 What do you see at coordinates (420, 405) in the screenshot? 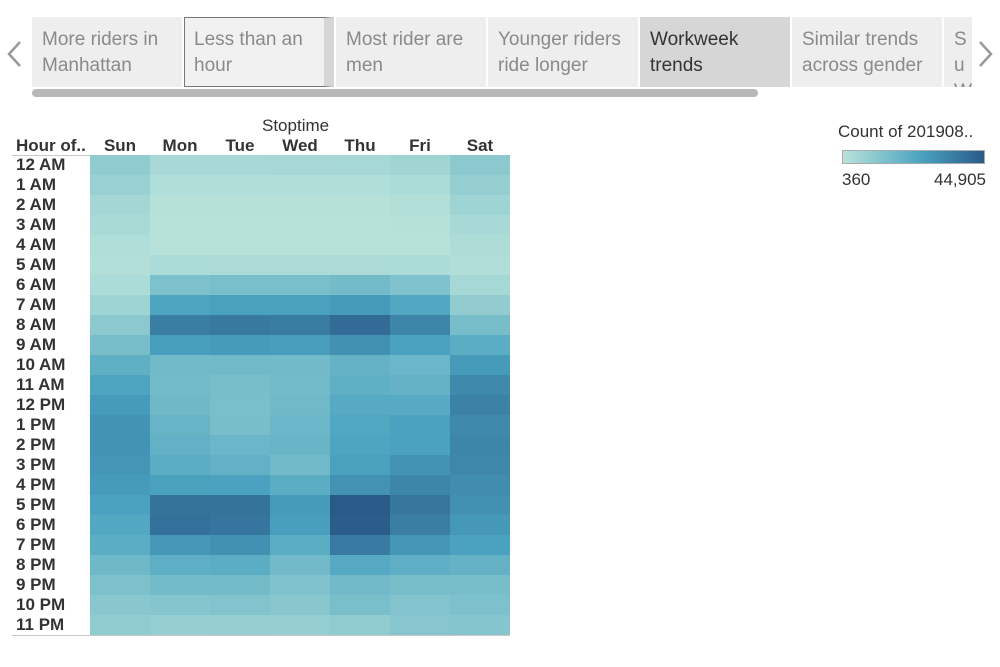
I see `heatmap-cell-fri-12pm` at bounding box center [420, 405].